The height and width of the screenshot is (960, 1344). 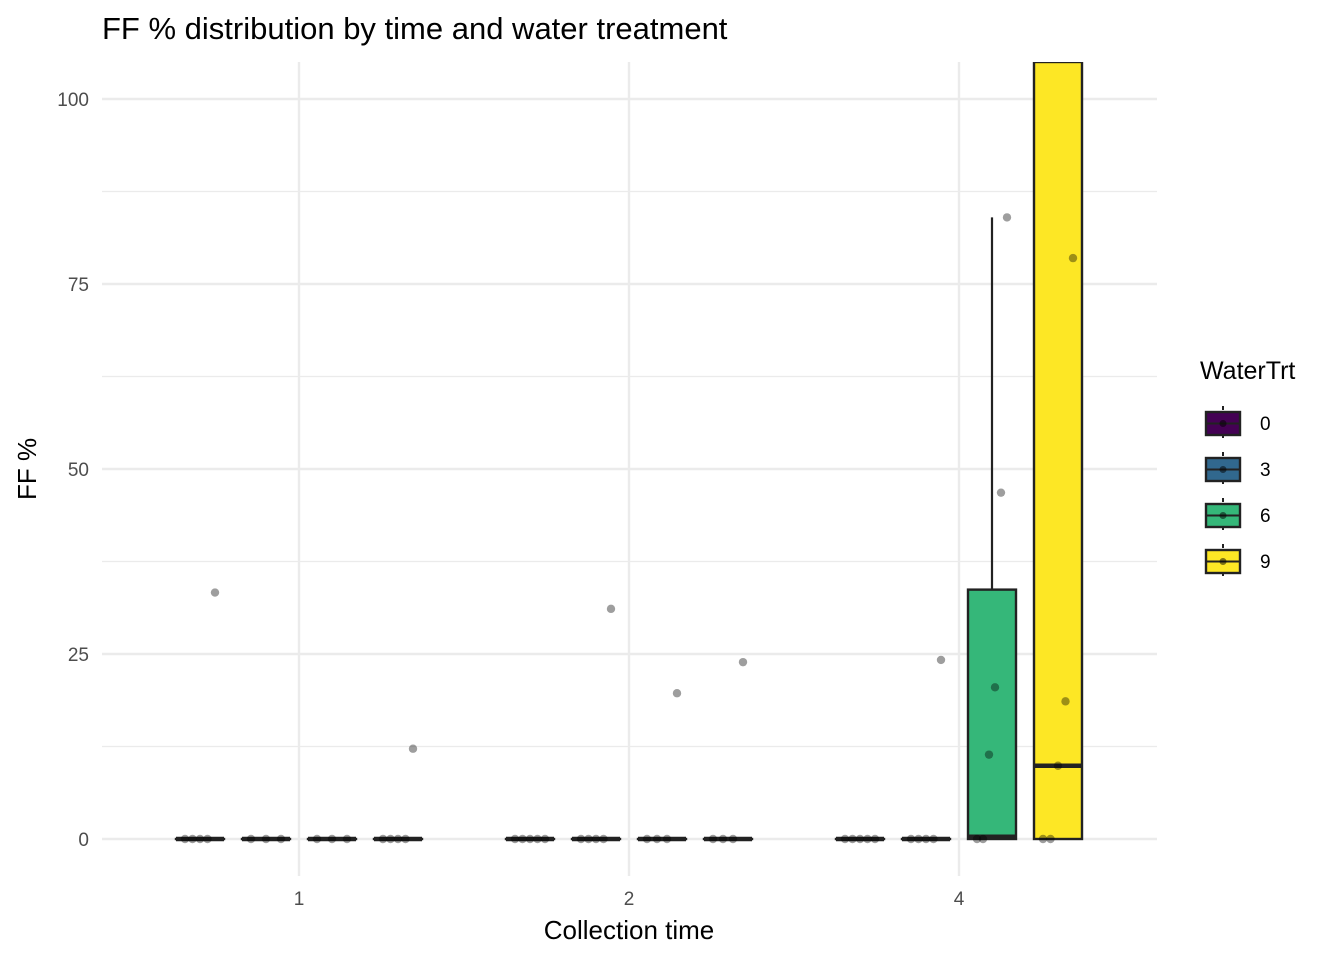 I want to click on legend: WaterTrt 0 3 6 9, so click(x=1247, y=467).